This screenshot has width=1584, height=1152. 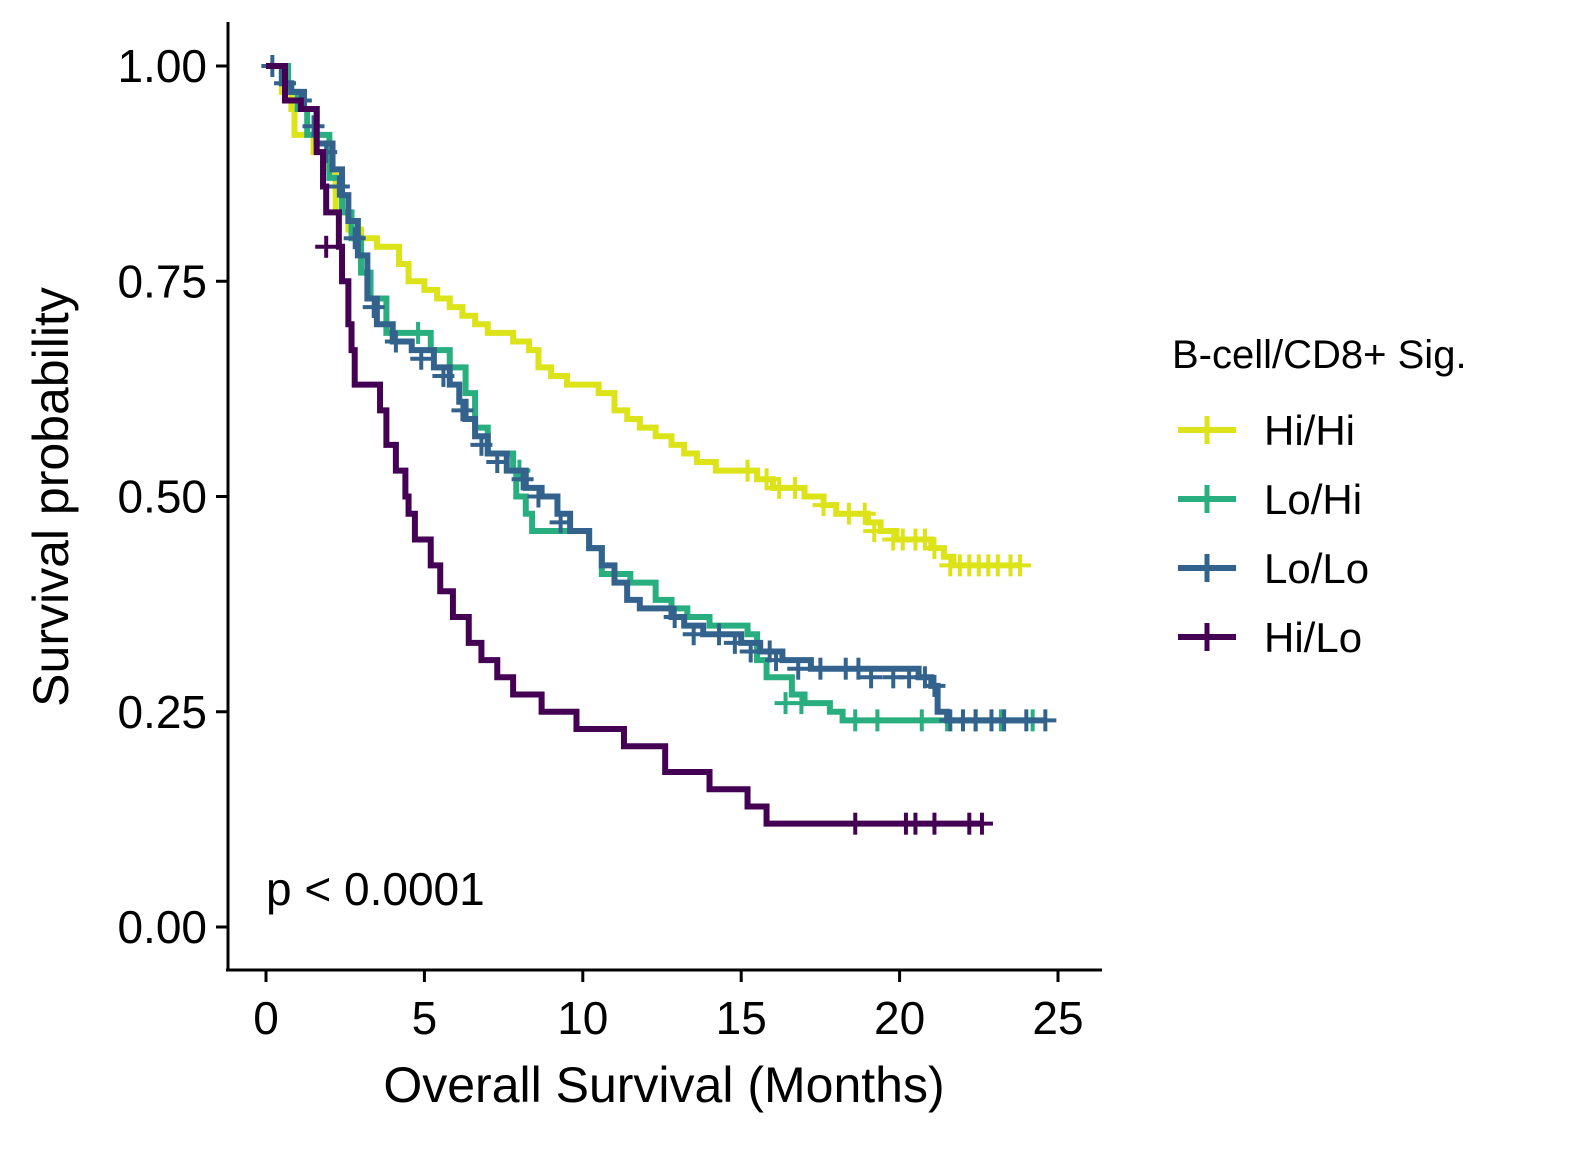 I want to click on x-tick-label: 5, so click(x=425, y=1018).